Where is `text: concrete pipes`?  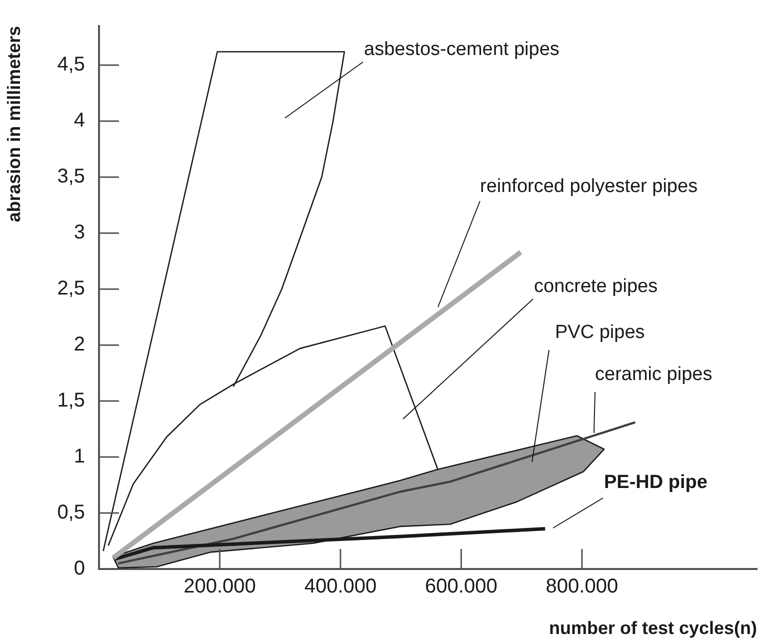
text: concrete pipes is located at coordinates (596, 287).